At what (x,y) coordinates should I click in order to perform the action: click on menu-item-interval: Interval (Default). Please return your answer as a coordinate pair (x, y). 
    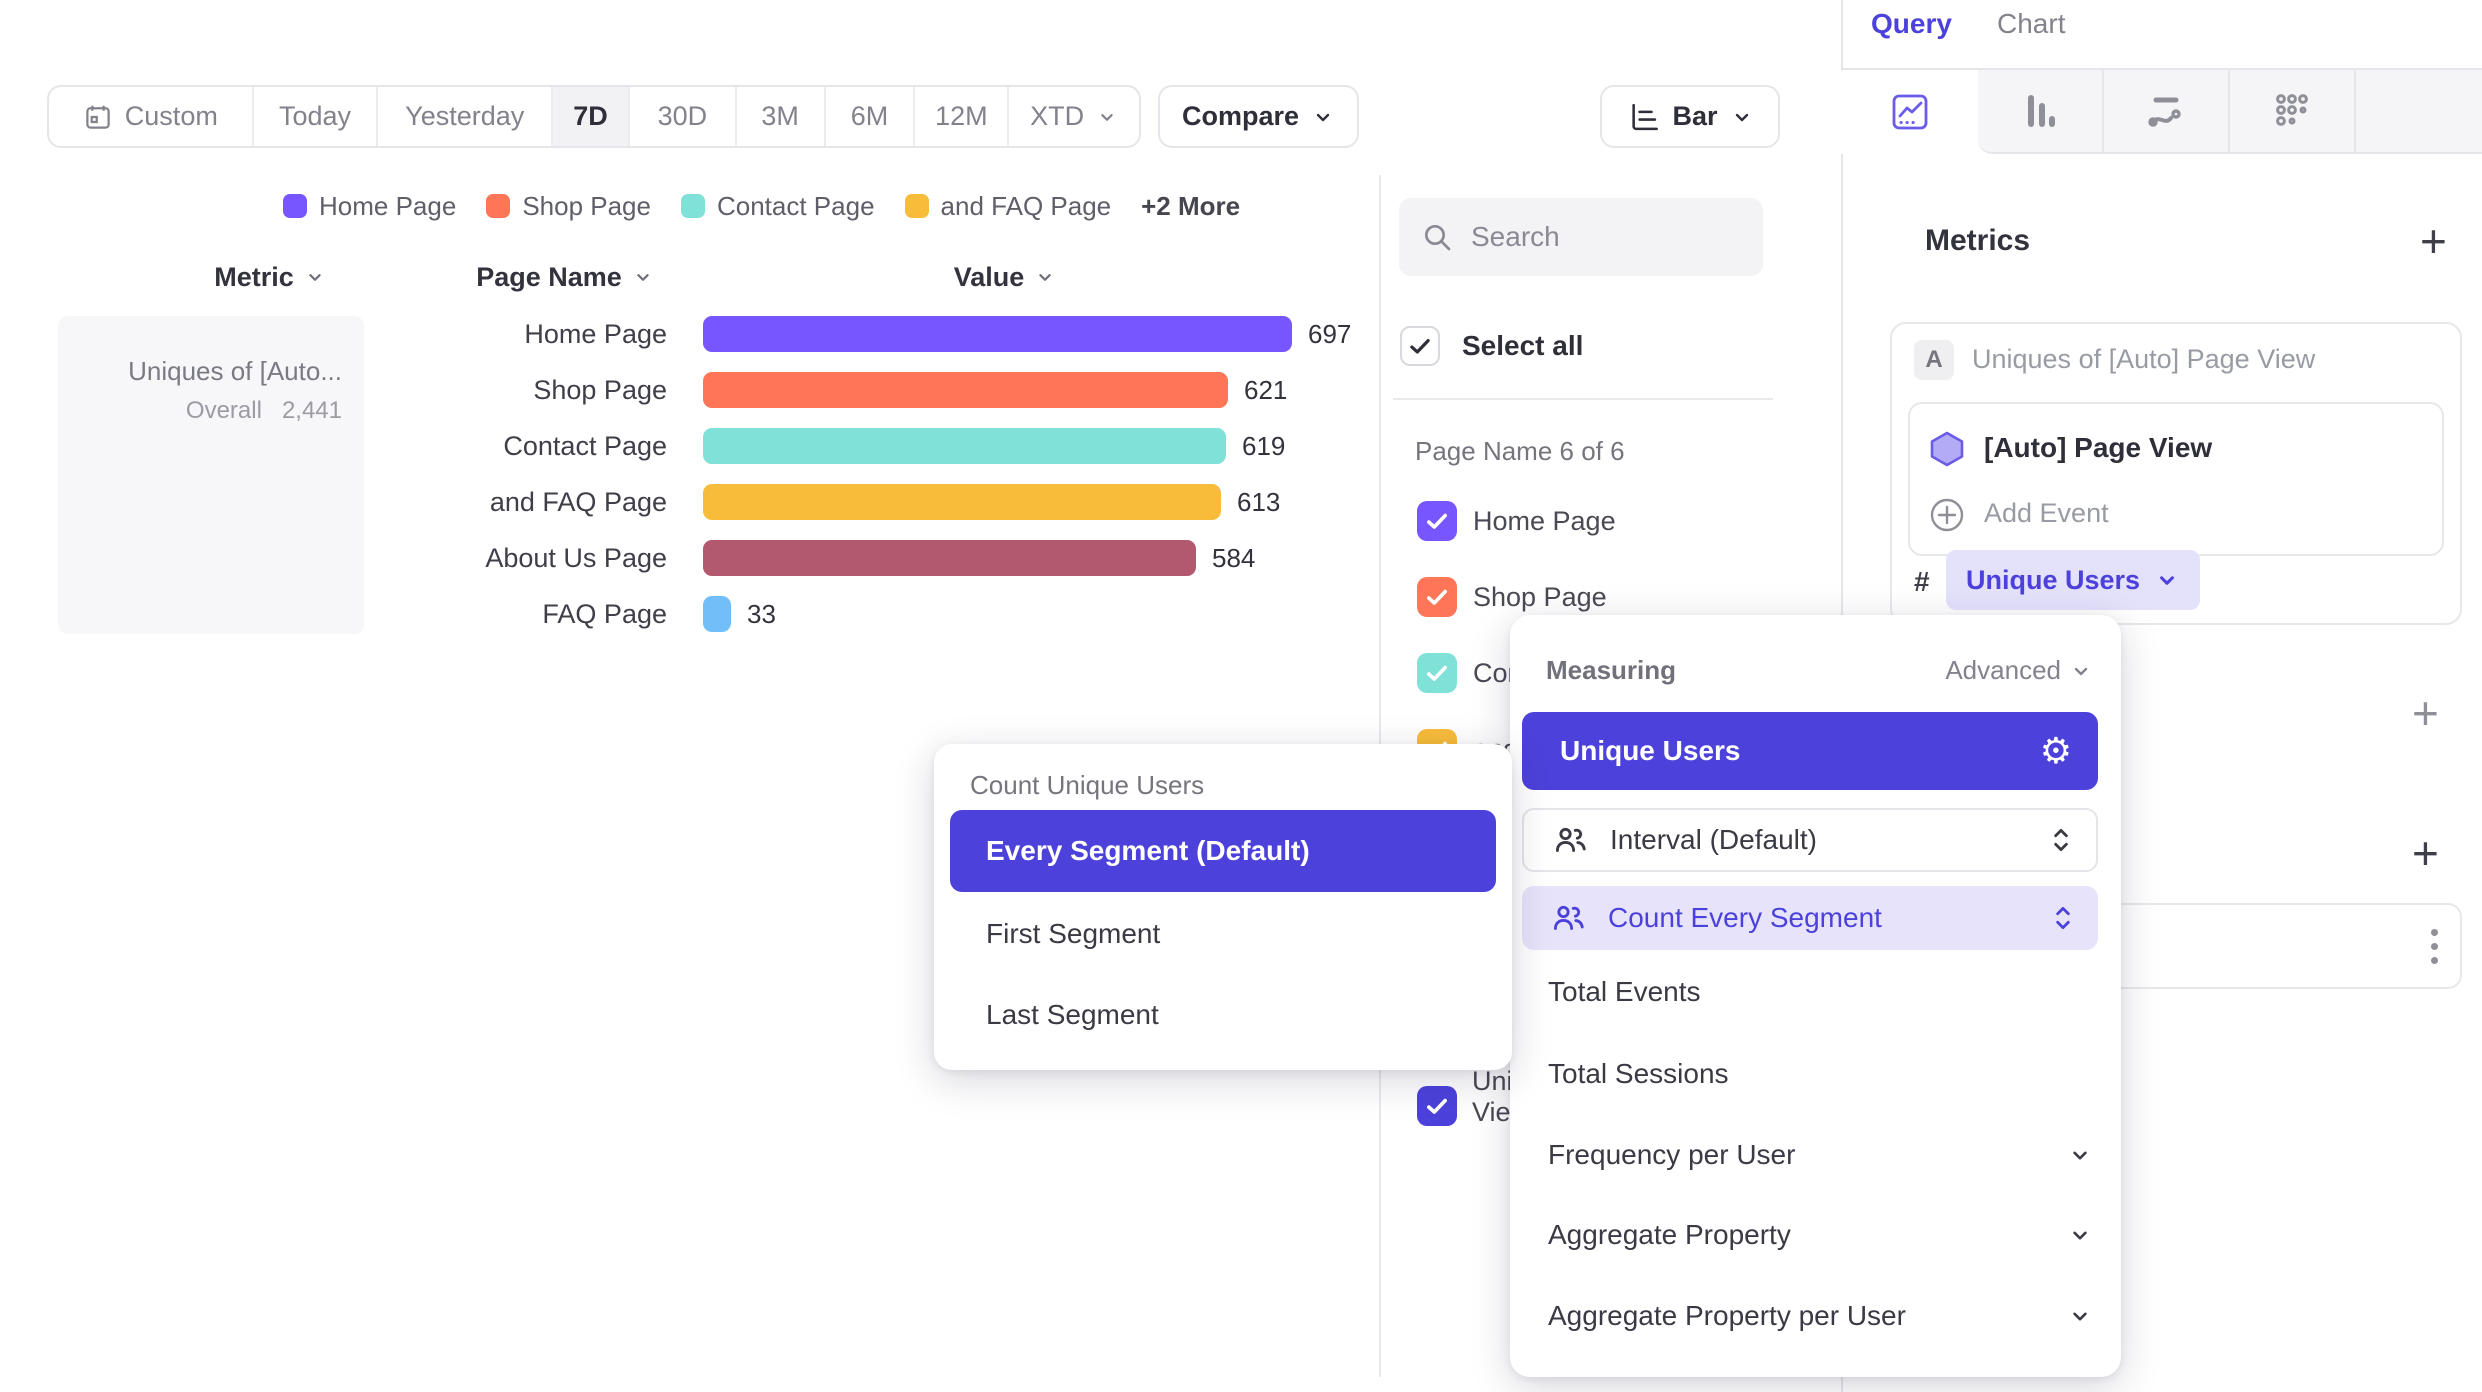
    Looking at the image, I should click on (1810, 840).